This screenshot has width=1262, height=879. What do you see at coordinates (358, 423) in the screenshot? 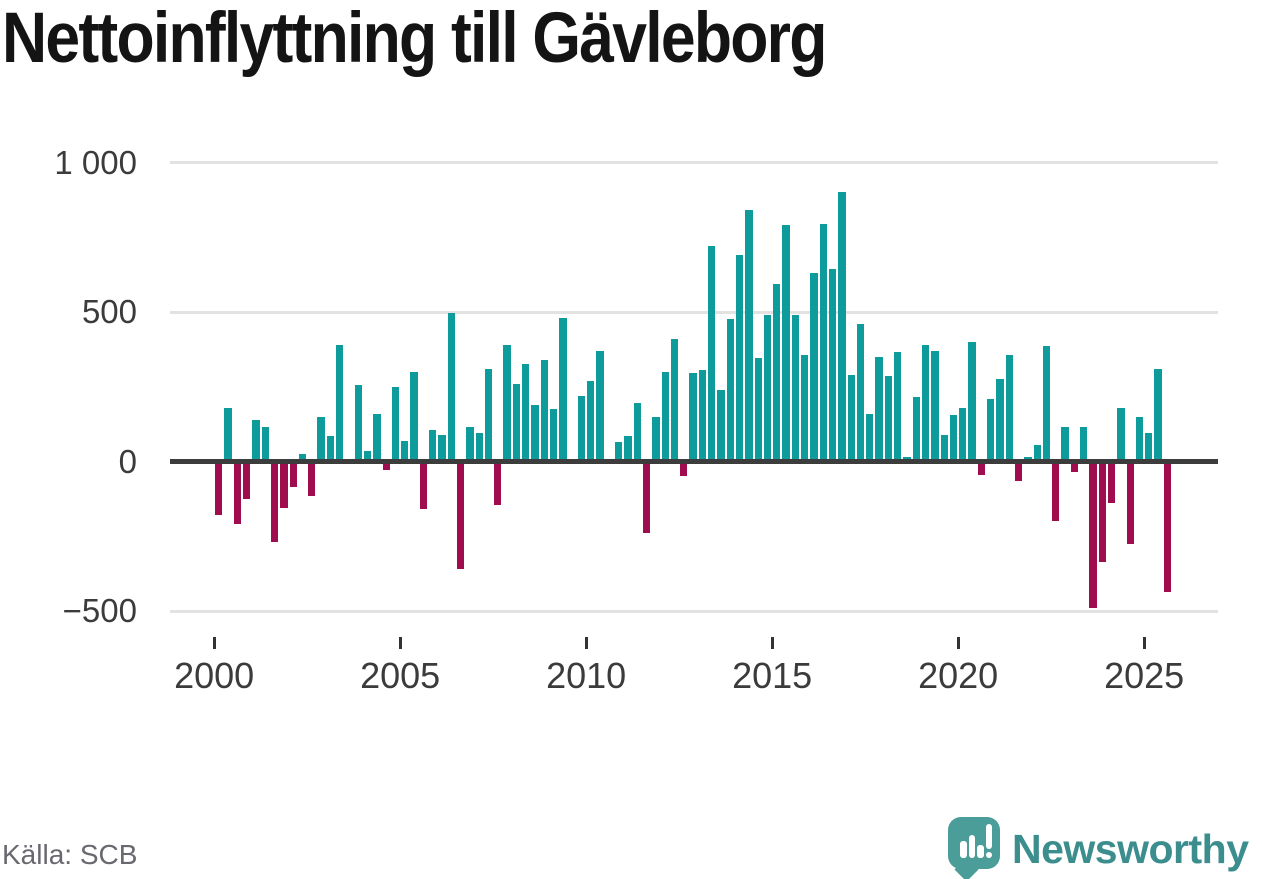
I see `bar-2003Q4` at bounding box center [358, 423].